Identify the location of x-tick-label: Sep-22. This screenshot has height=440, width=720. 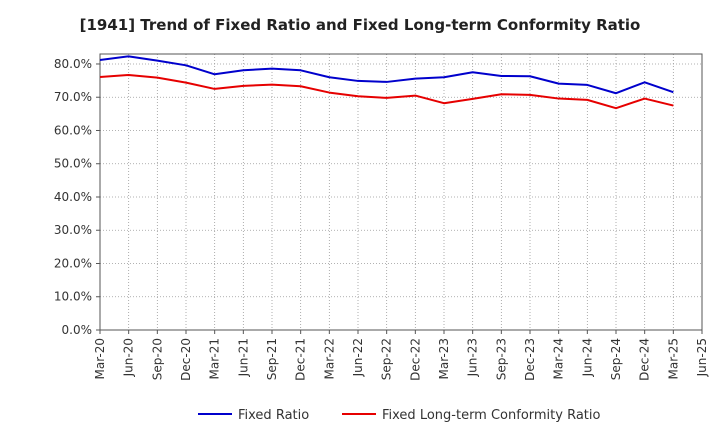
(387, 359).